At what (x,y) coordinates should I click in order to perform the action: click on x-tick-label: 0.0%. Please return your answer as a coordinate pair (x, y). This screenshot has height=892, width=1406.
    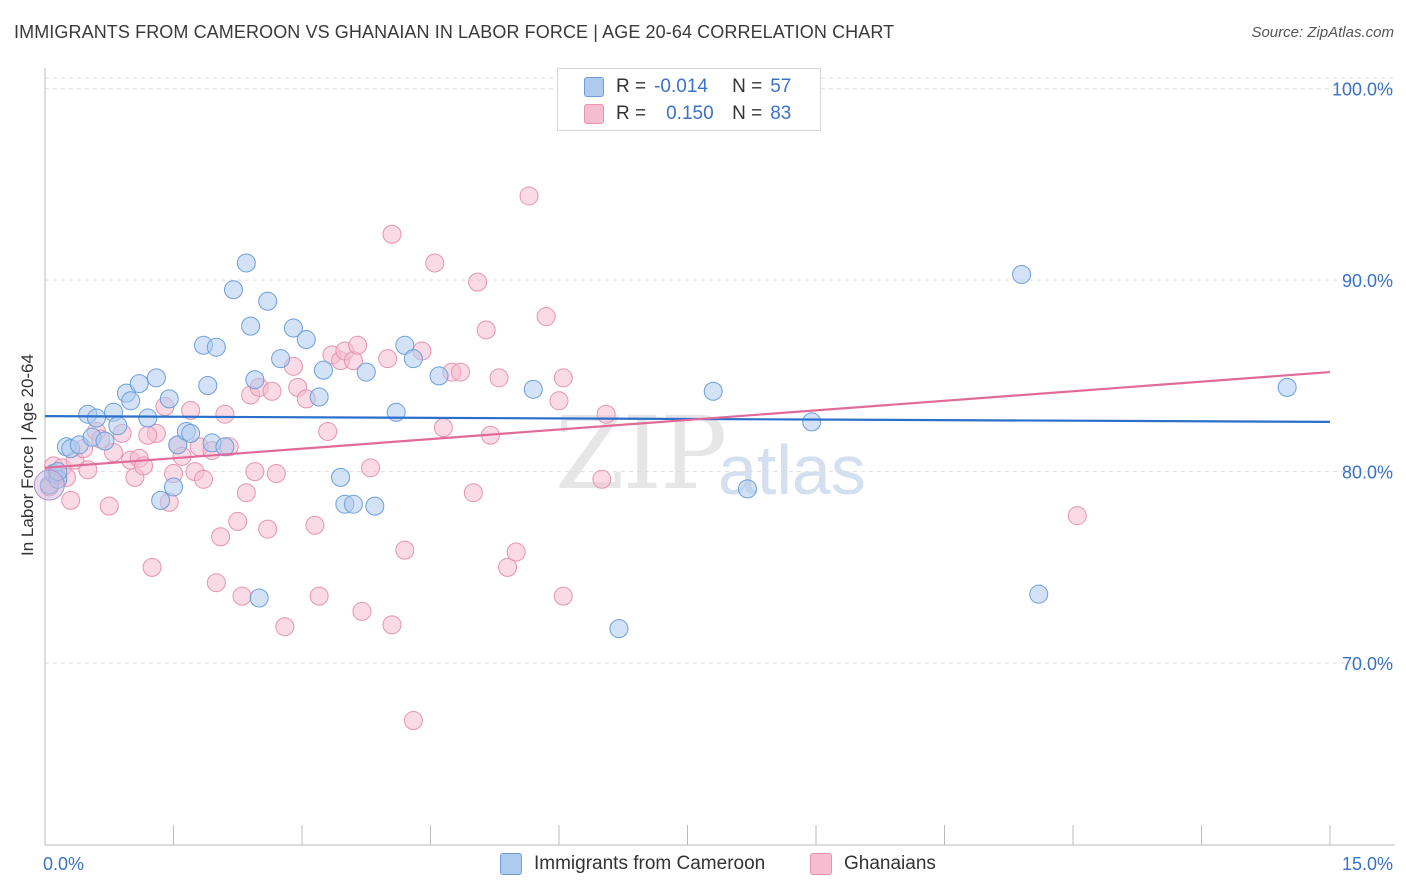
    Looking at the image, I should click on (63, 864).